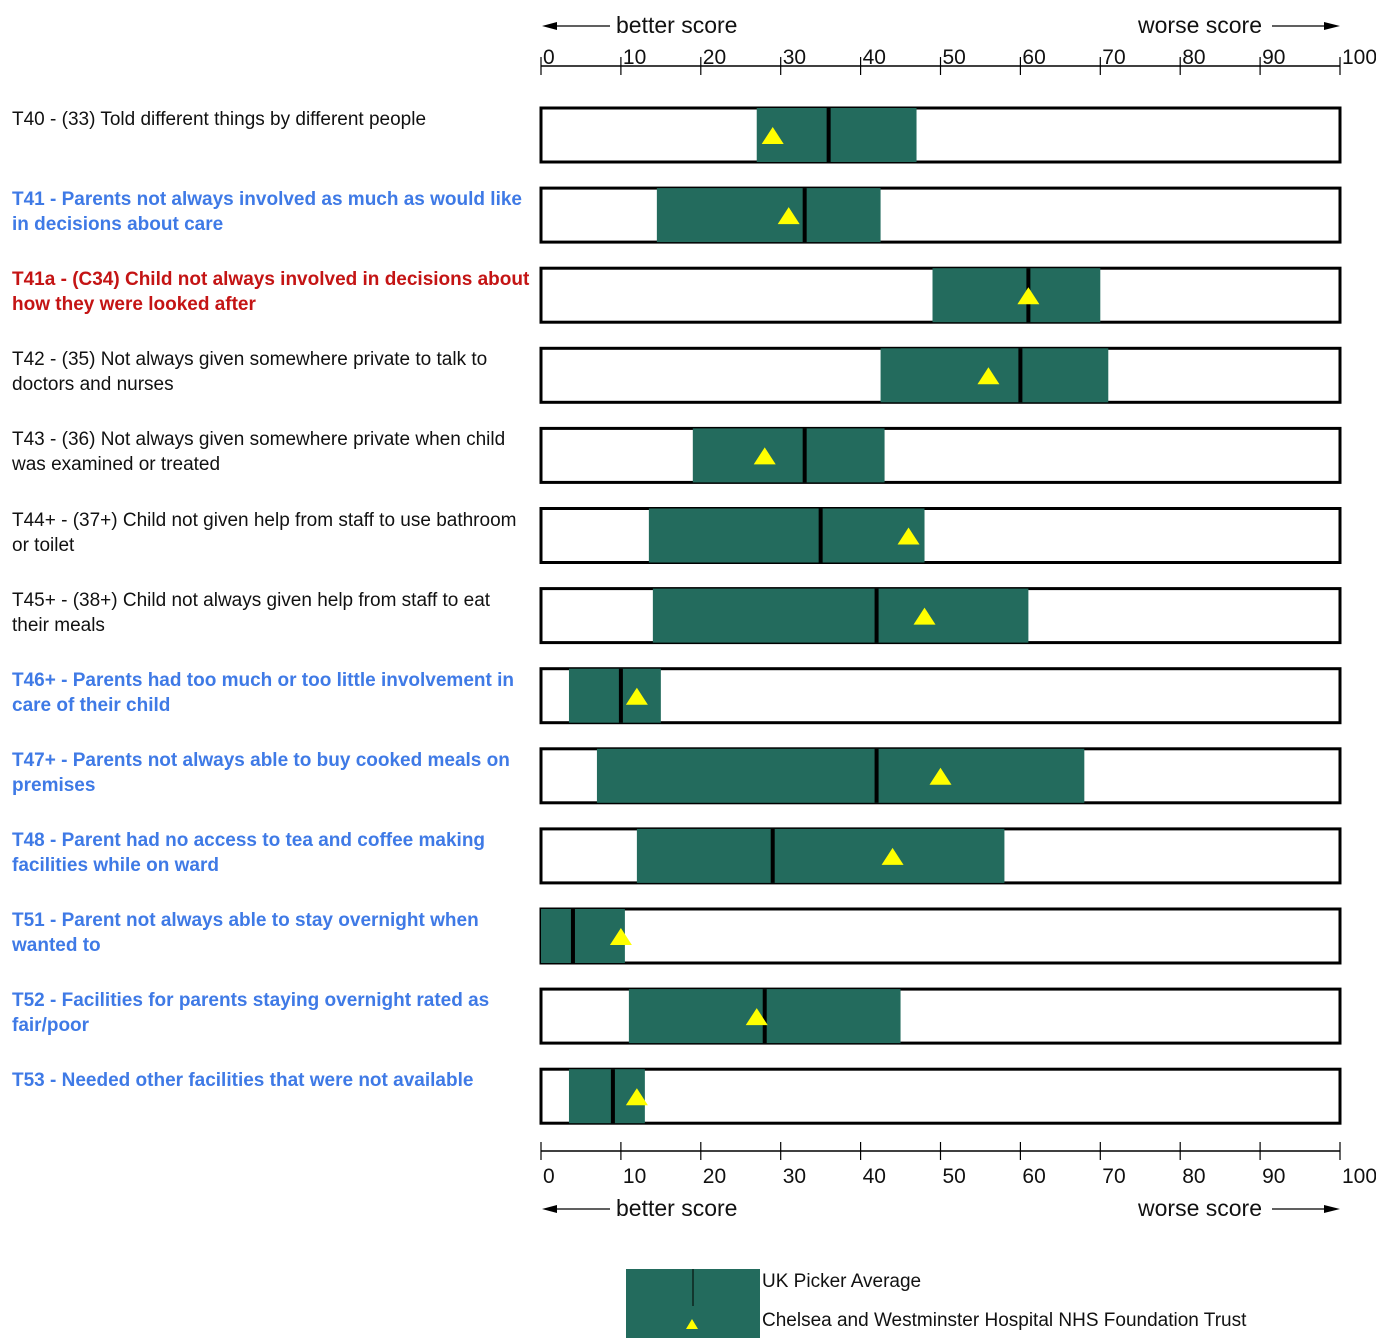 The image size is (1376, 1338). I want to click on top-tick-label-0: 0, so click(549, 57).